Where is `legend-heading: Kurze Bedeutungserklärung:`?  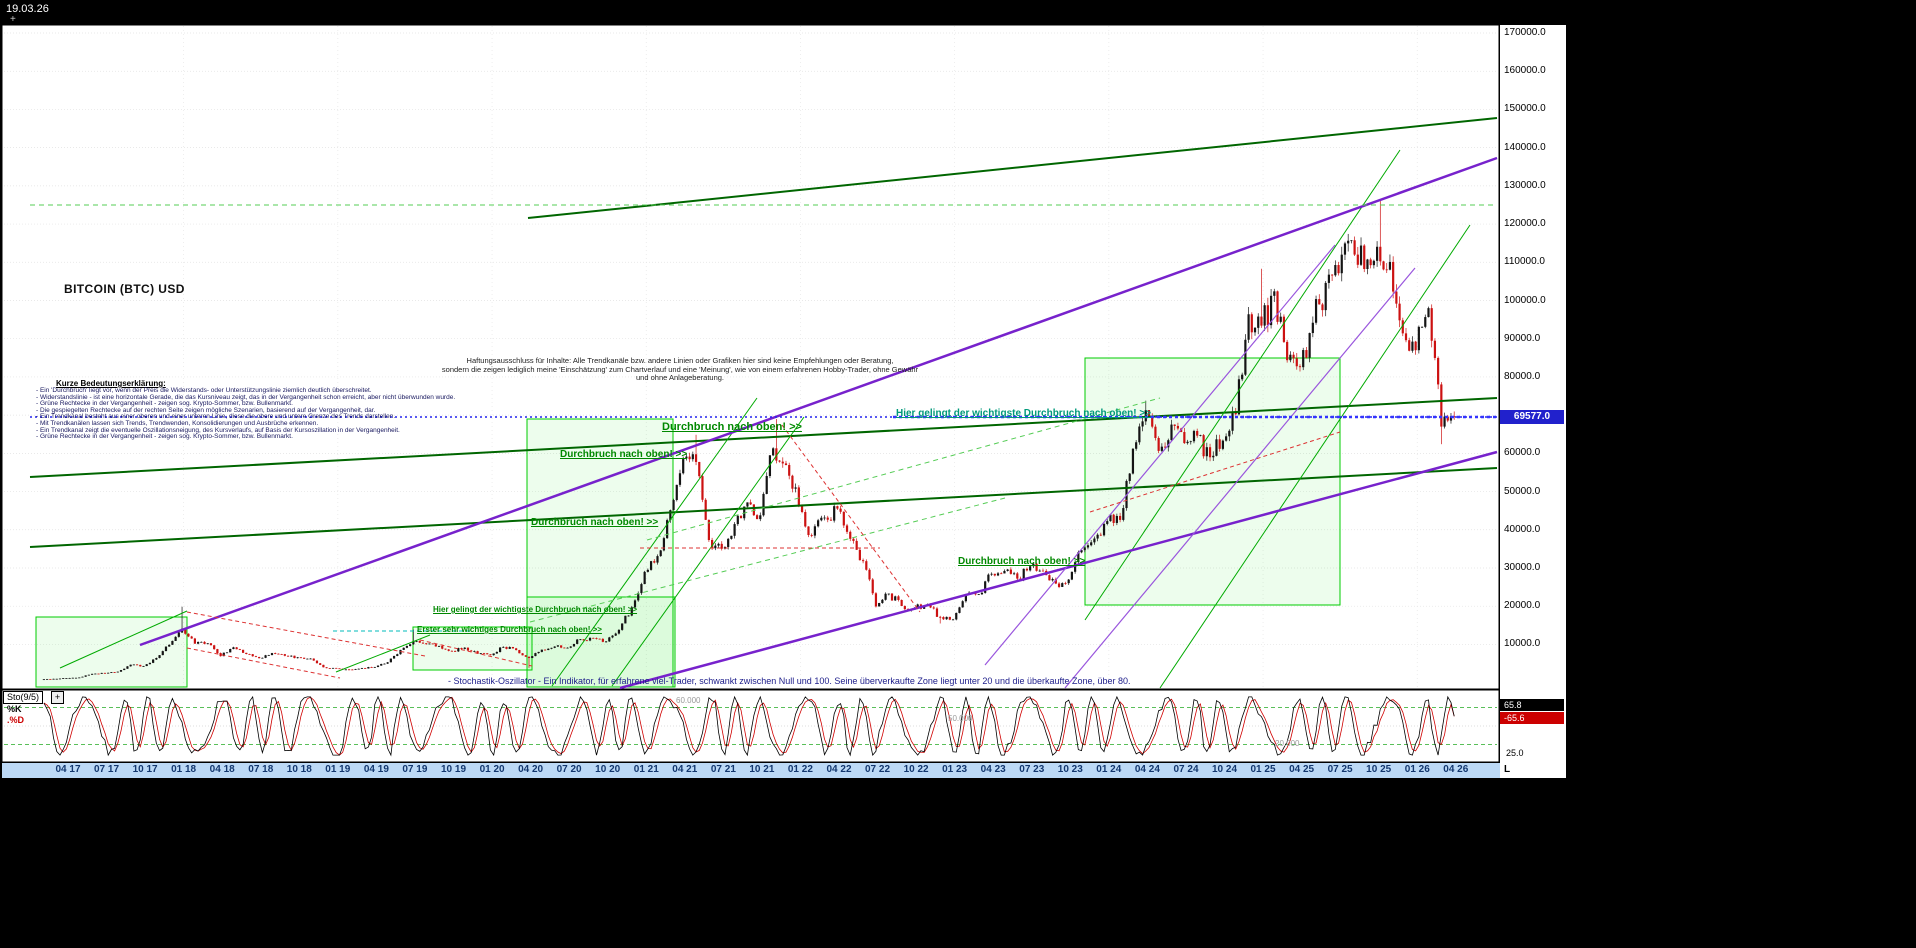 legend-heading: Kurze Bedeutungserklärung: is located at coordinates (111, 383).